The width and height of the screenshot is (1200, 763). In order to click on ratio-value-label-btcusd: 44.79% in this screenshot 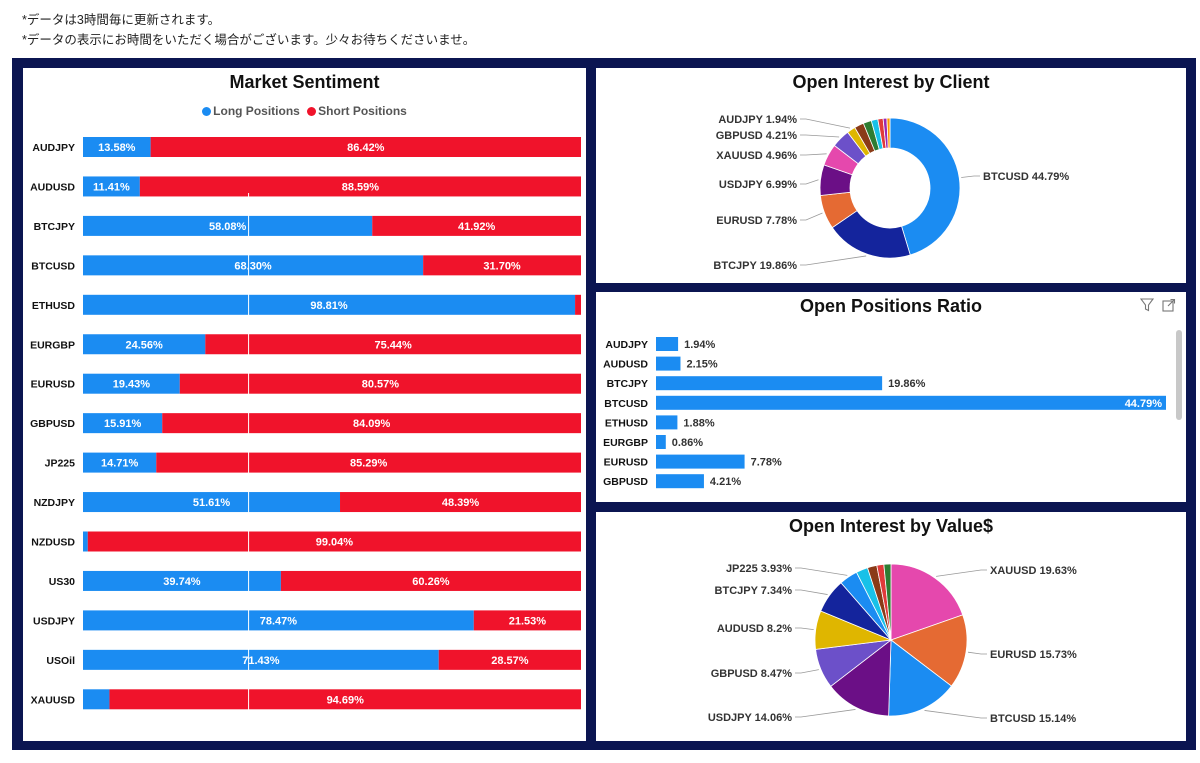, I will do `click(1144, 404)`.